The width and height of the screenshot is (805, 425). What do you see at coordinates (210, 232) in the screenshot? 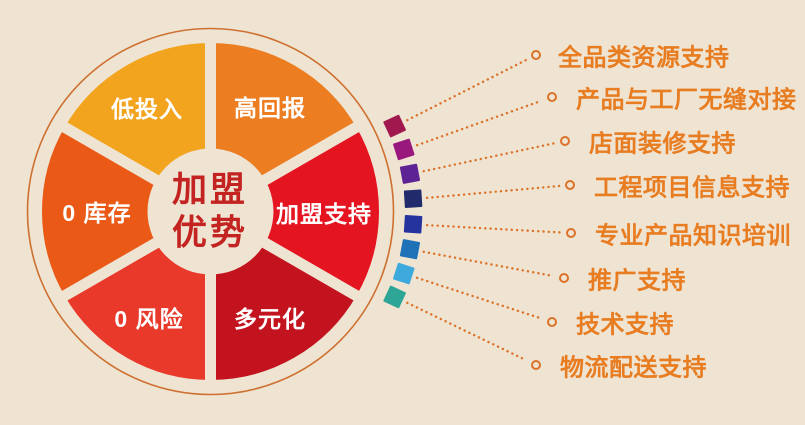
I see `wheel-center-title-line: 优势` at bounding box center [210, 232].